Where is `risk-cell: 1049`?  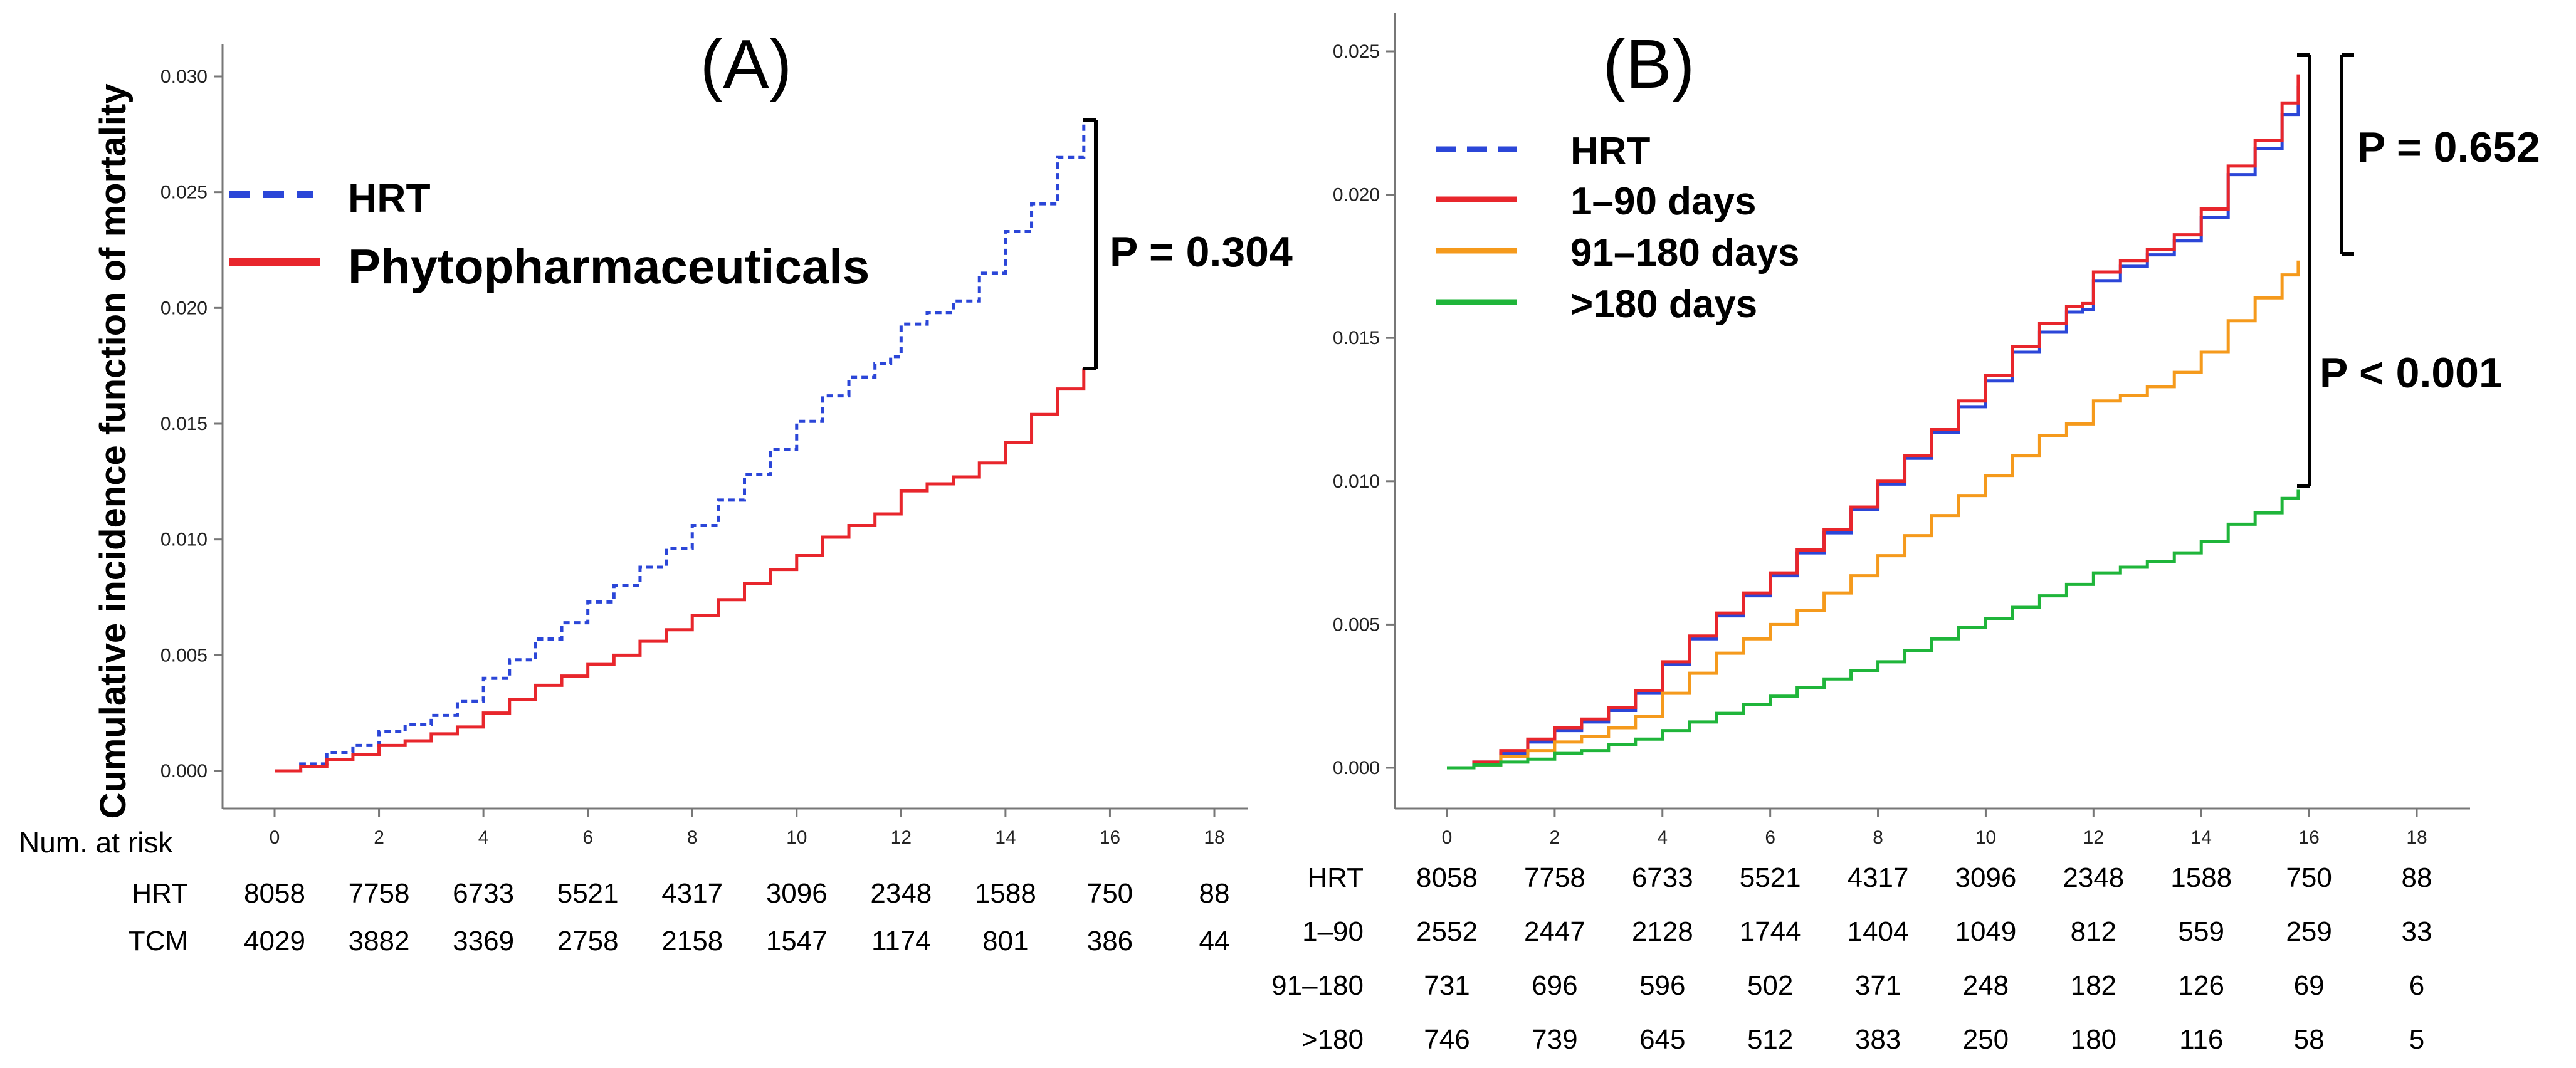 risk-cell: 1049 is located at coordinates (1985, 931).